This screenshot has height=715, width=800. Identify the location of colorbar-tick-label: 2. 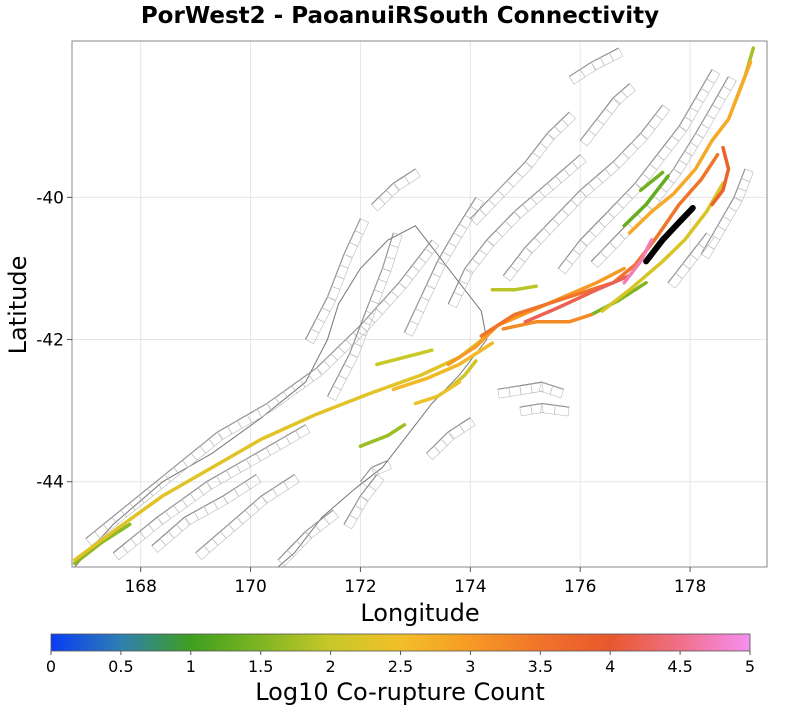
(331, 666).